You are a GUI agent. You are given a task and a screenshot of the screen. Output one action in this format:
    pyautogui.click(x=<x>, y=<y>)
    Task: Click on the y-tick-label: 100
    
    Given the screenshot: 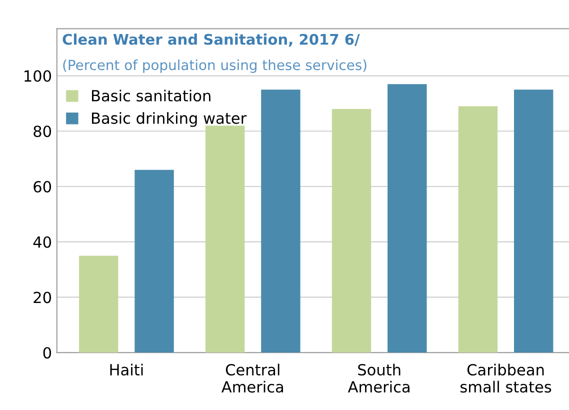 What is the action you would take?
    pyautogui.click(x=38, y=76)
    